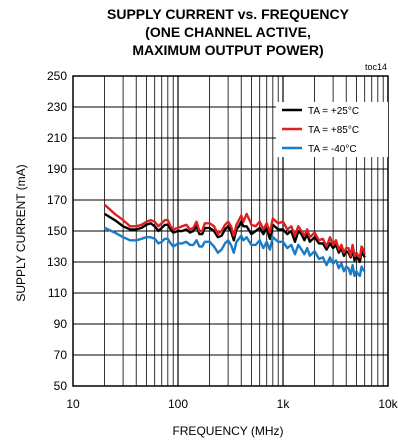  Describe the element at coordinates (228, 32) in the screenshot. I see `chart-title-line-2: (ONE CHANNEL ACTIVE,` at that location.